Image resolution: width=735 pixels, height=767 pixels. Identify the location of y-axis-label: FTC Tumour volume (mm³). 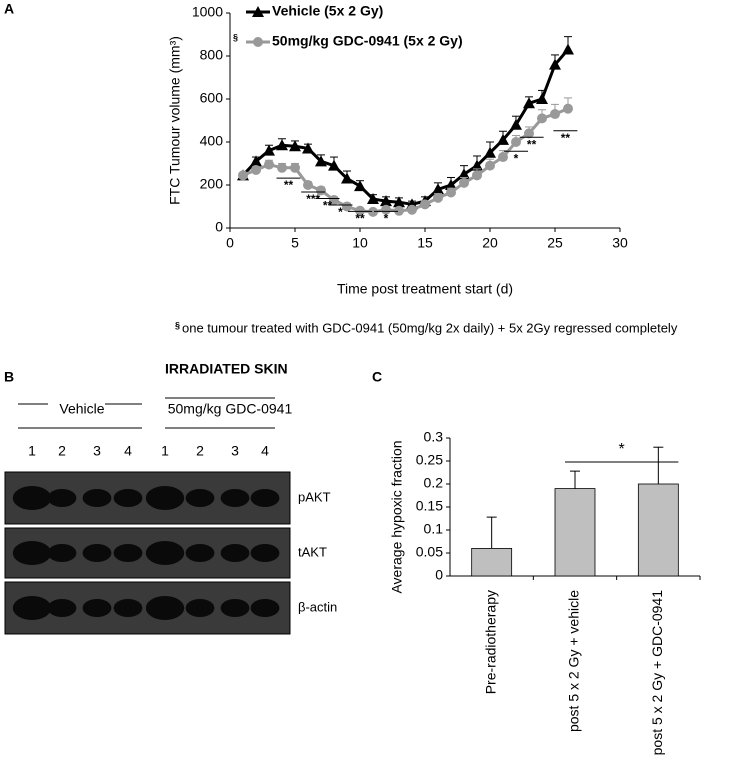
(175, 120).